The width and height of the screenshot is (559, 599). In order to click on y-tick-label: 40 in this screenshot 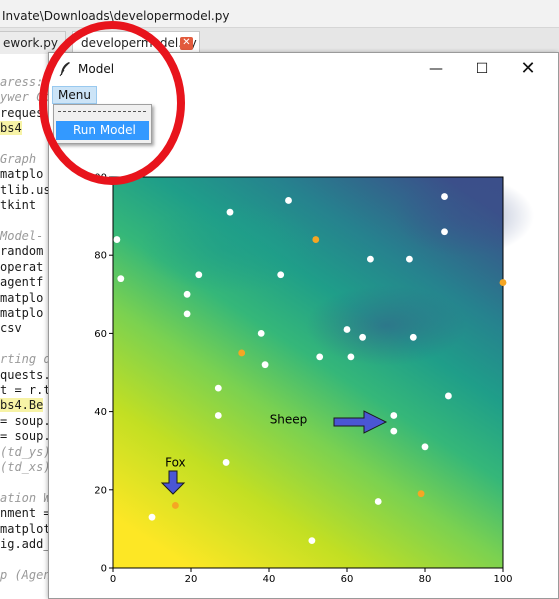, I will do `click(100, 412)`.